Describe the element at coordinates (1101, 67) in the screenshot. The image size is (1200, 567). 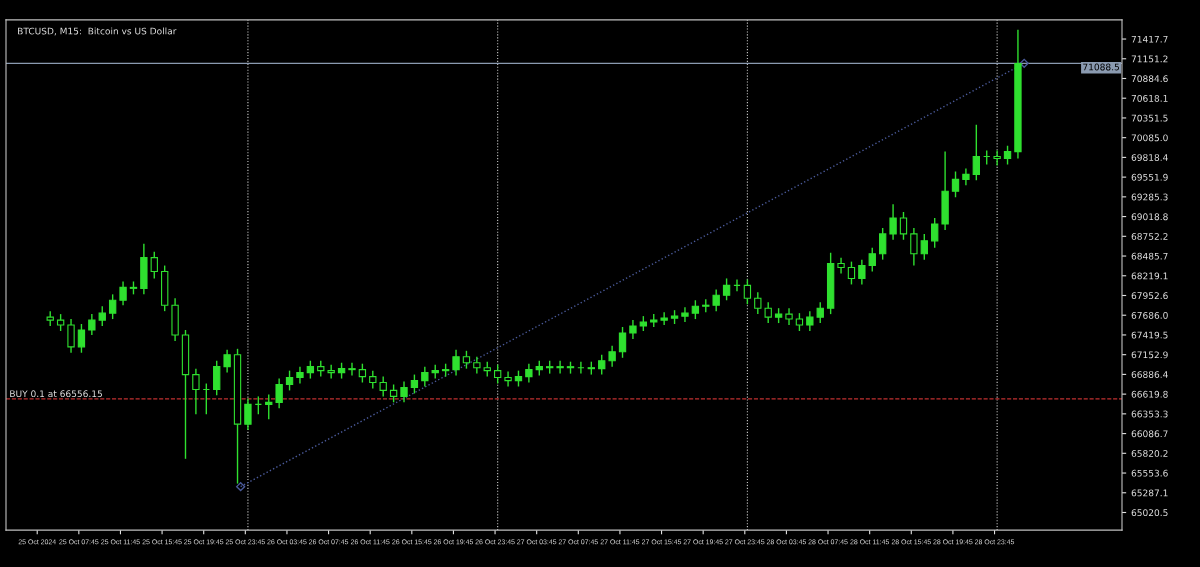
I see `ref-line-label: 71088.5` at that location.